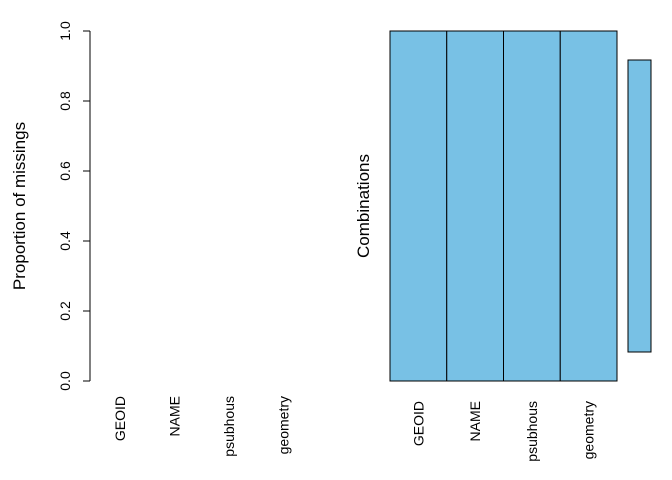  What do you see at coordinates (475, 421) in the screenshot?
I see `right-x-tick-label: NAME` at bounding box center [475, 421].